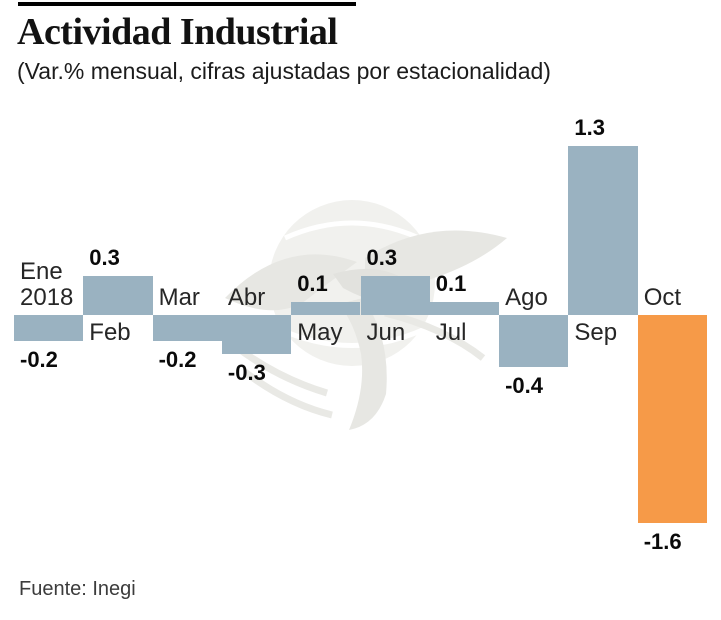 The image size is (721, 620). What do you see at coordinates (118, 295) in the screenshot?
I see `bar-feb` at bounding box center [118, 295].